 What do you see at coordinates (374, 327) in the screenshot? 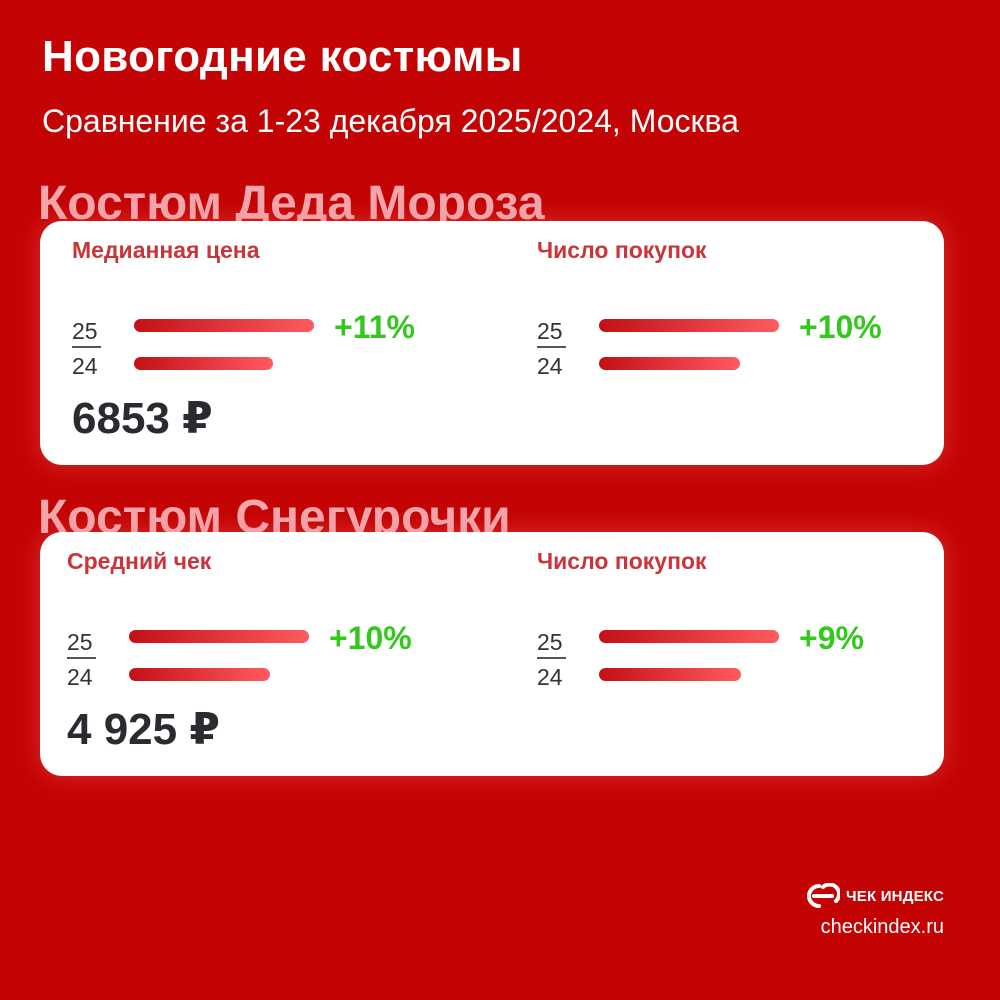
I see `change-percent: +11%` at bounding box center [374, 327].